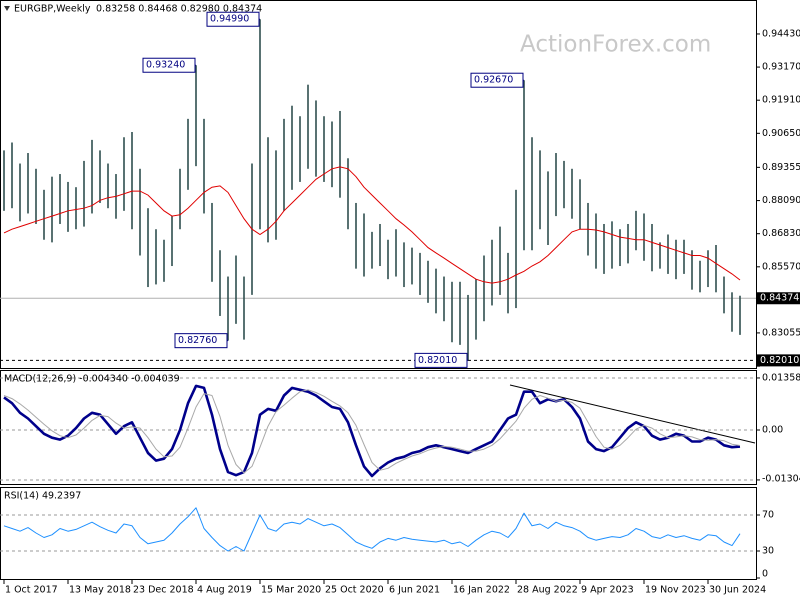  Describe the element at coordinates (781, 100) in the screenshot. I see `y-tick-label: 0.91910` at that location.